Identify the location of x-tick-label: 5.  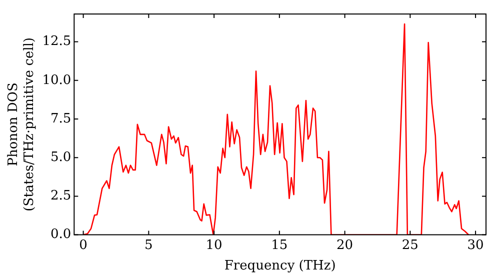
(148, 245).